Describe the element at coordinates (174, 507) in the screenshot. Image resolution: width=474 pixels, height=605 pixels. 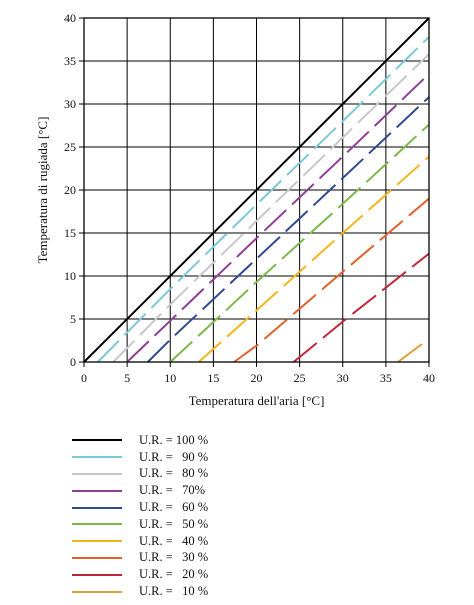
I see `legend-label: U.R. = 60 %` at that location.